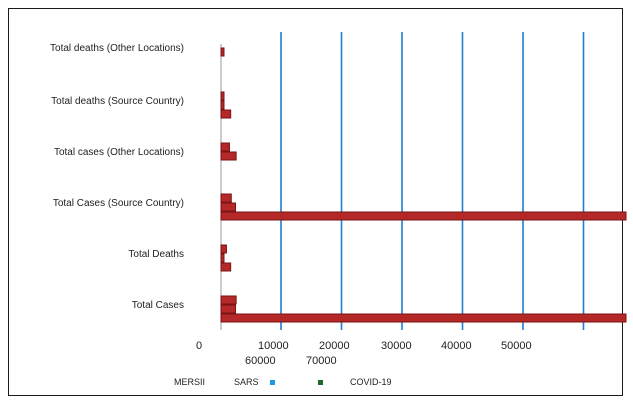 Image resolution: width=633 pixels, height=404 pixels. What do you see at coordinates (246, 382) in the screenshot?
I see `legend-label-sars: SARS` at bounding box center [246, 382].